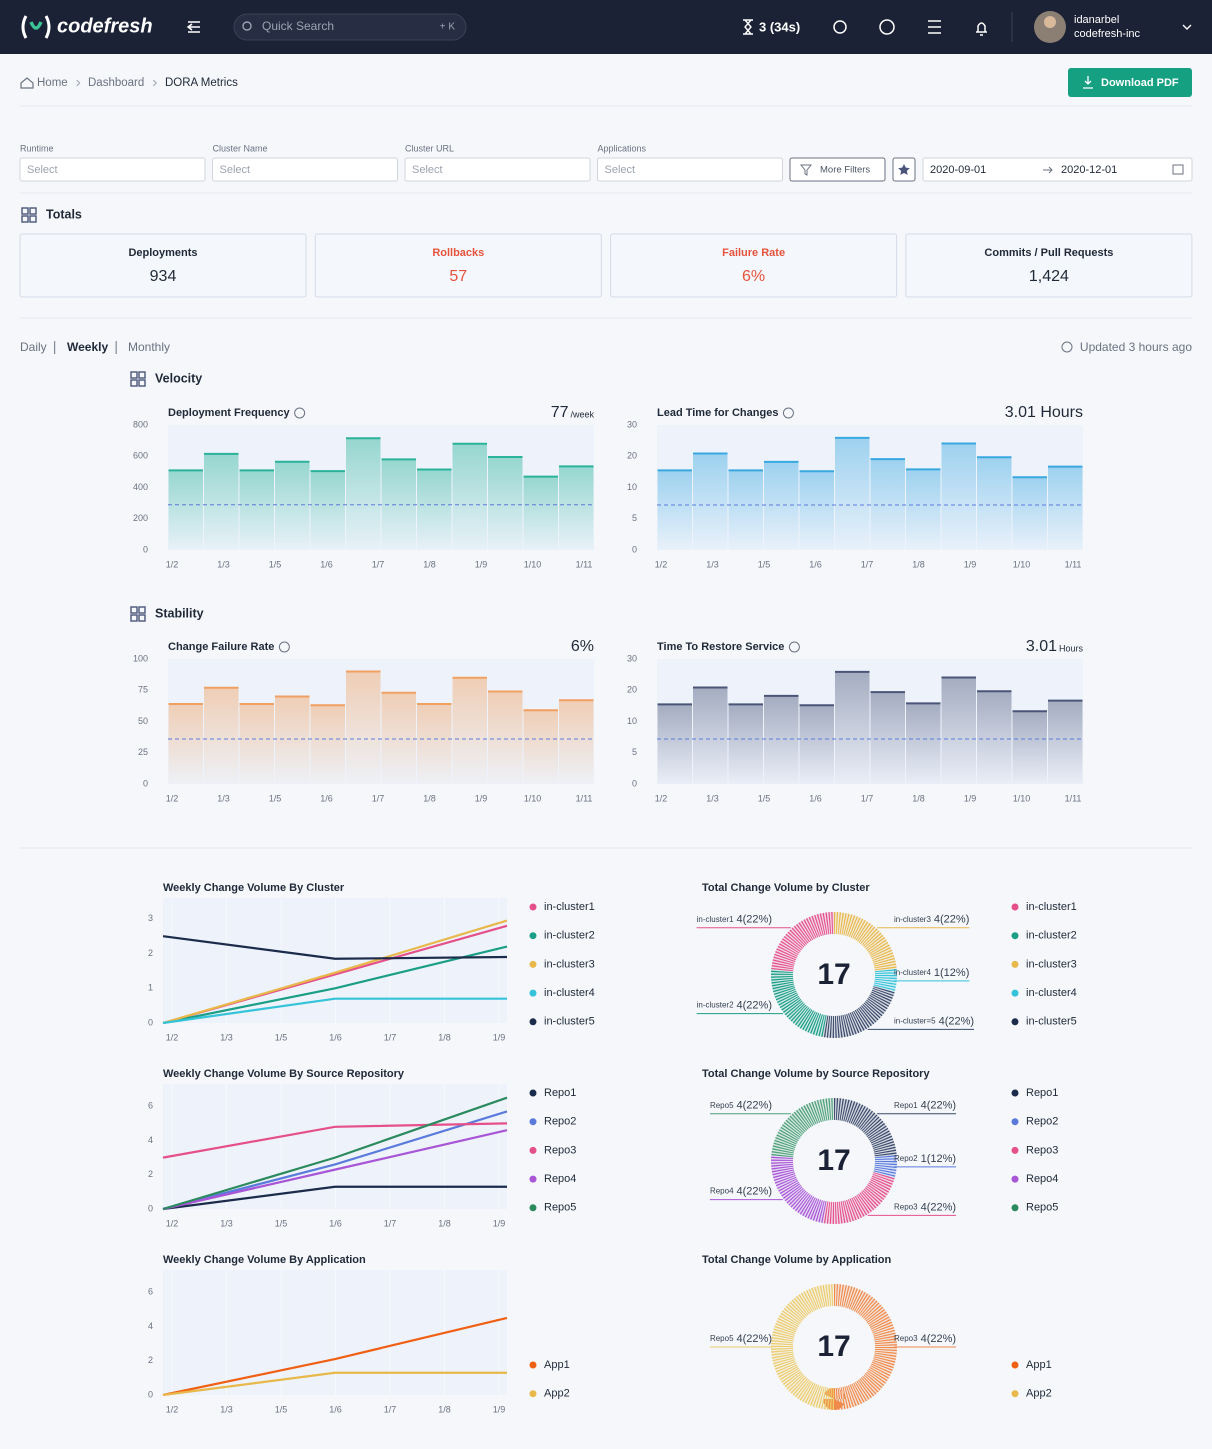 Image resolution: width=1212 pixels, height=1449 pixels. Describe the element at coordinates (1187, 27) in the screenshot. I see `user-menu-chevron` at that location.